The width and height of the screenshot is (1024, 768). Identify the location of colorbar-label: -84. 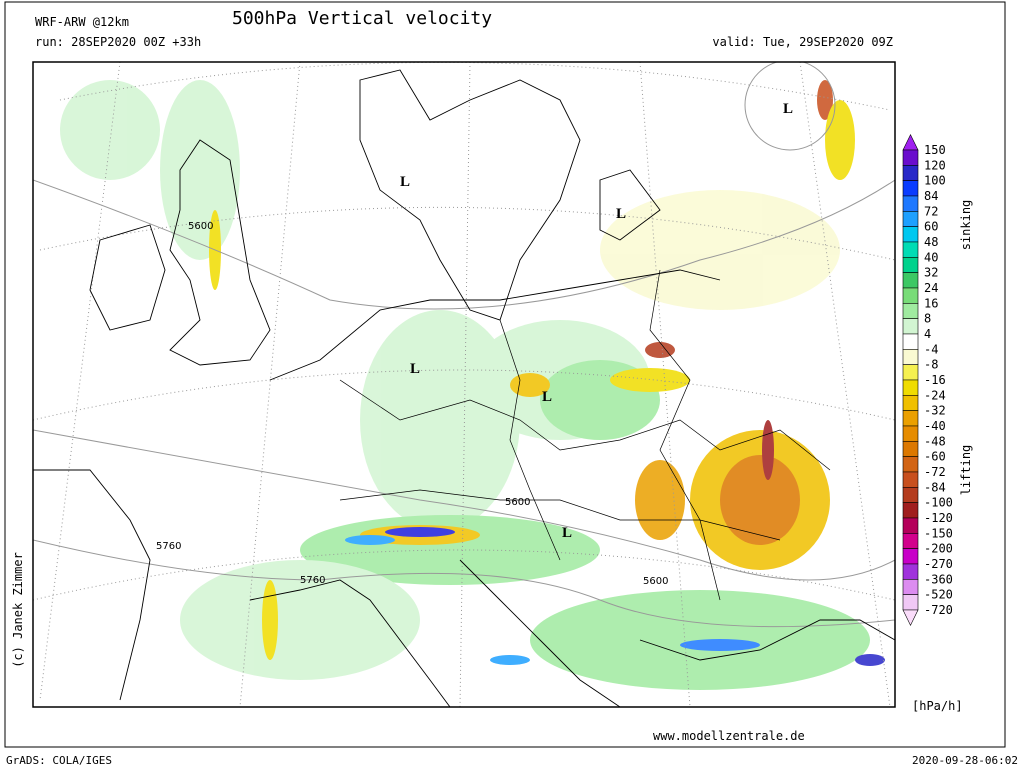
(935, 487).